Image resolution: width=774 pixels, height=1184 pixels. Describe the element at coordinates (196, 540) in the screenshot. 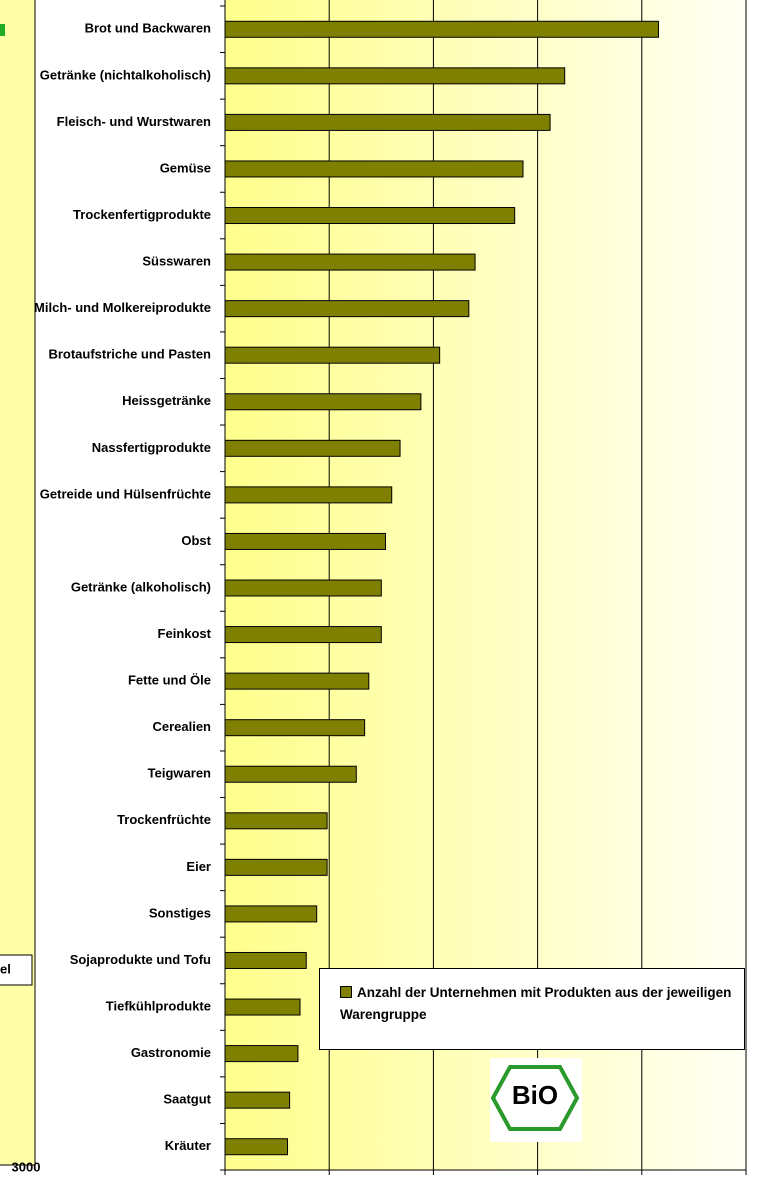

I see `y-tick-label: Obst` at that location.